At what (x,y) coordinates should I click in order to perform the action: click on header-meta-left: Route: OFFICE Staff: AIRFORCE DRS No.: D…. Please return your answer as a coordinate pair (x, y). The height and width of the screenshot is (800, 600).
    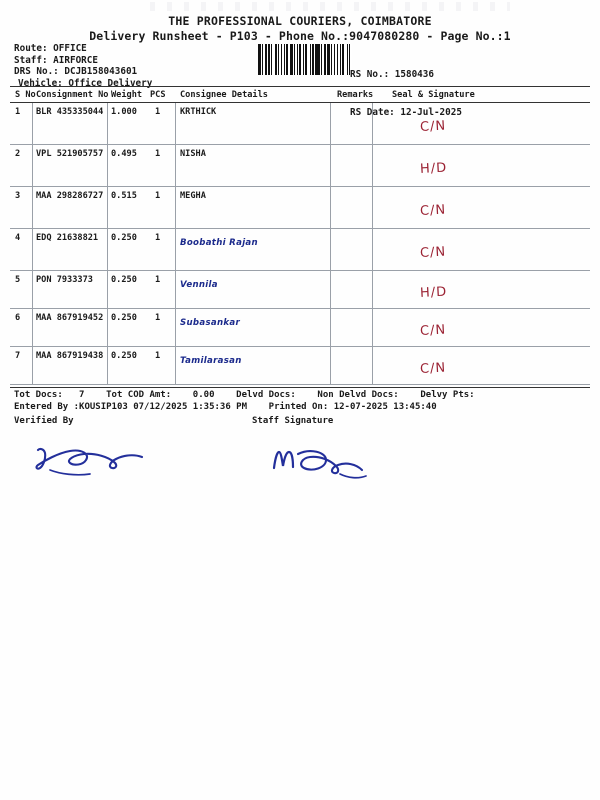
    Looking at the image, I should click on (83, 66).